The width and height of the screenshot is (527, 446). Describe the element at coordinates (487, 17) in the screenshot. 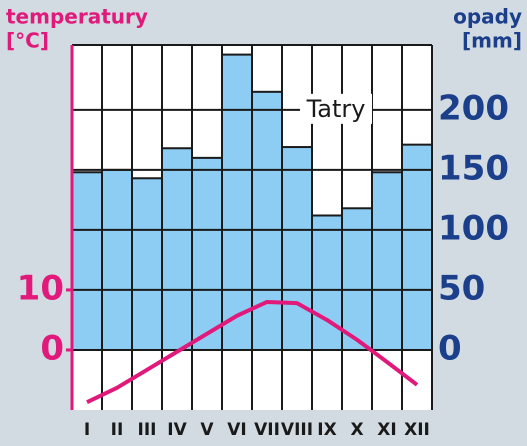

I see `y2-axis-label: opady` at that location.